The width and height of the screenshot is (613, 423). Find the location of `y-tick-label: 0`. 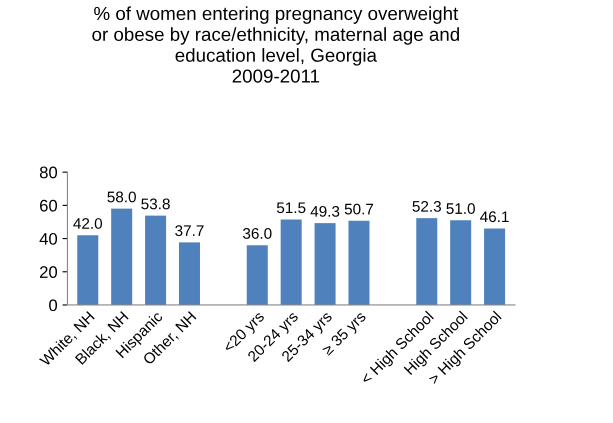

y-tick-label: 0 is located at coordinates (53, 305).